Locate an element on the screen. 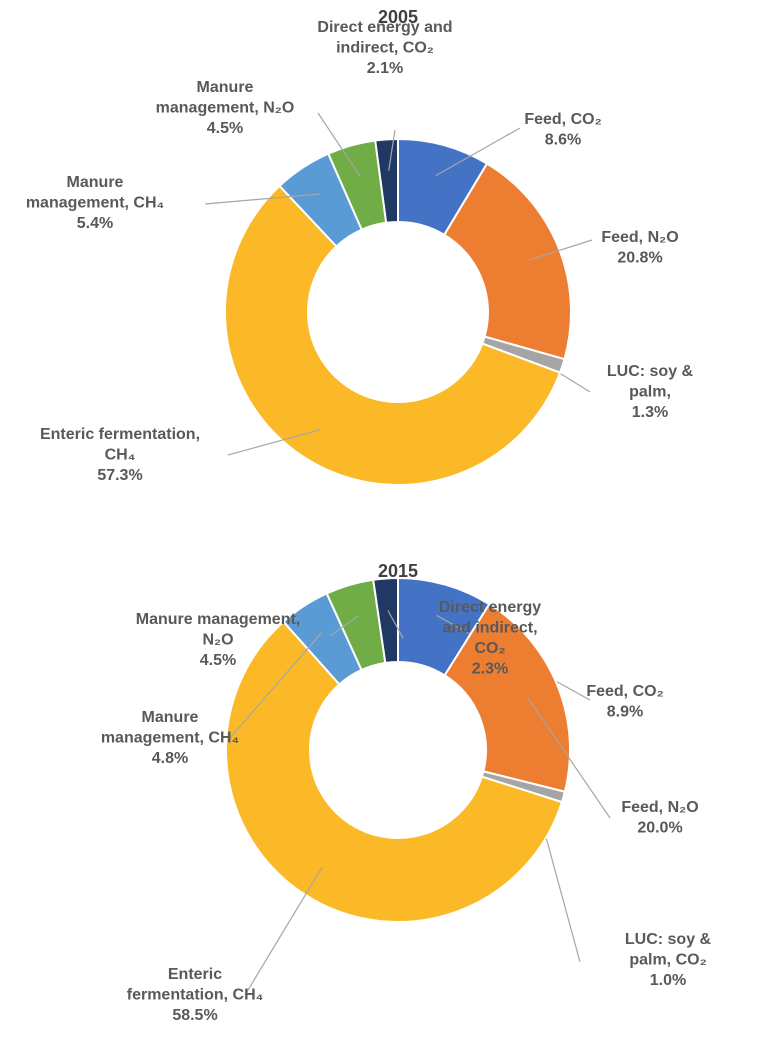 The image size is (769, 1050). slice-value-label: 5.4% is located at coordinates (95, 223).